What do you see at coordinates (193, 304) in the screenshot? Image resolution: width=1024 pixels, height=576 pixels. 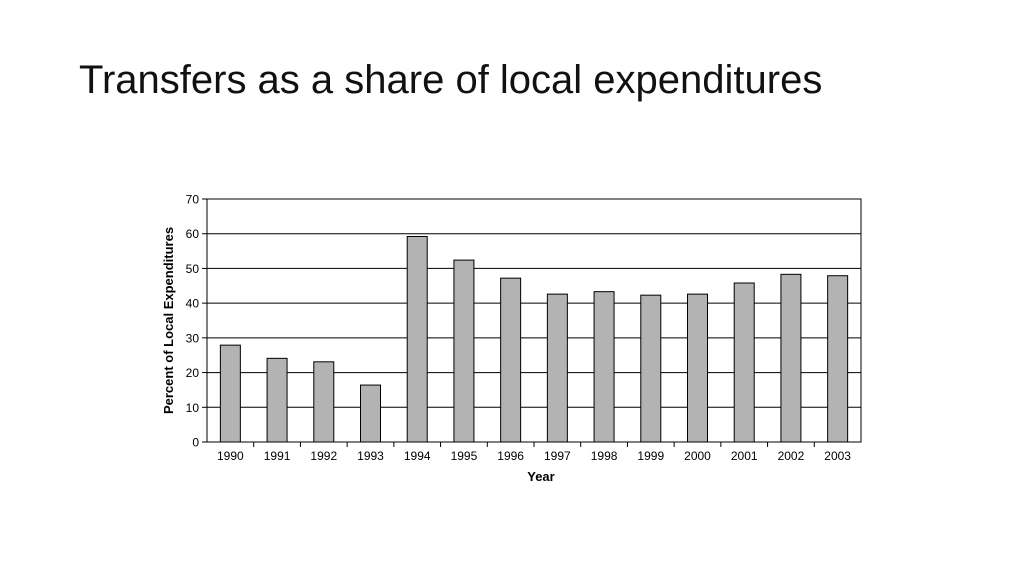 I see `y-tick-label-40: 40` at bounding box center [193, 304].